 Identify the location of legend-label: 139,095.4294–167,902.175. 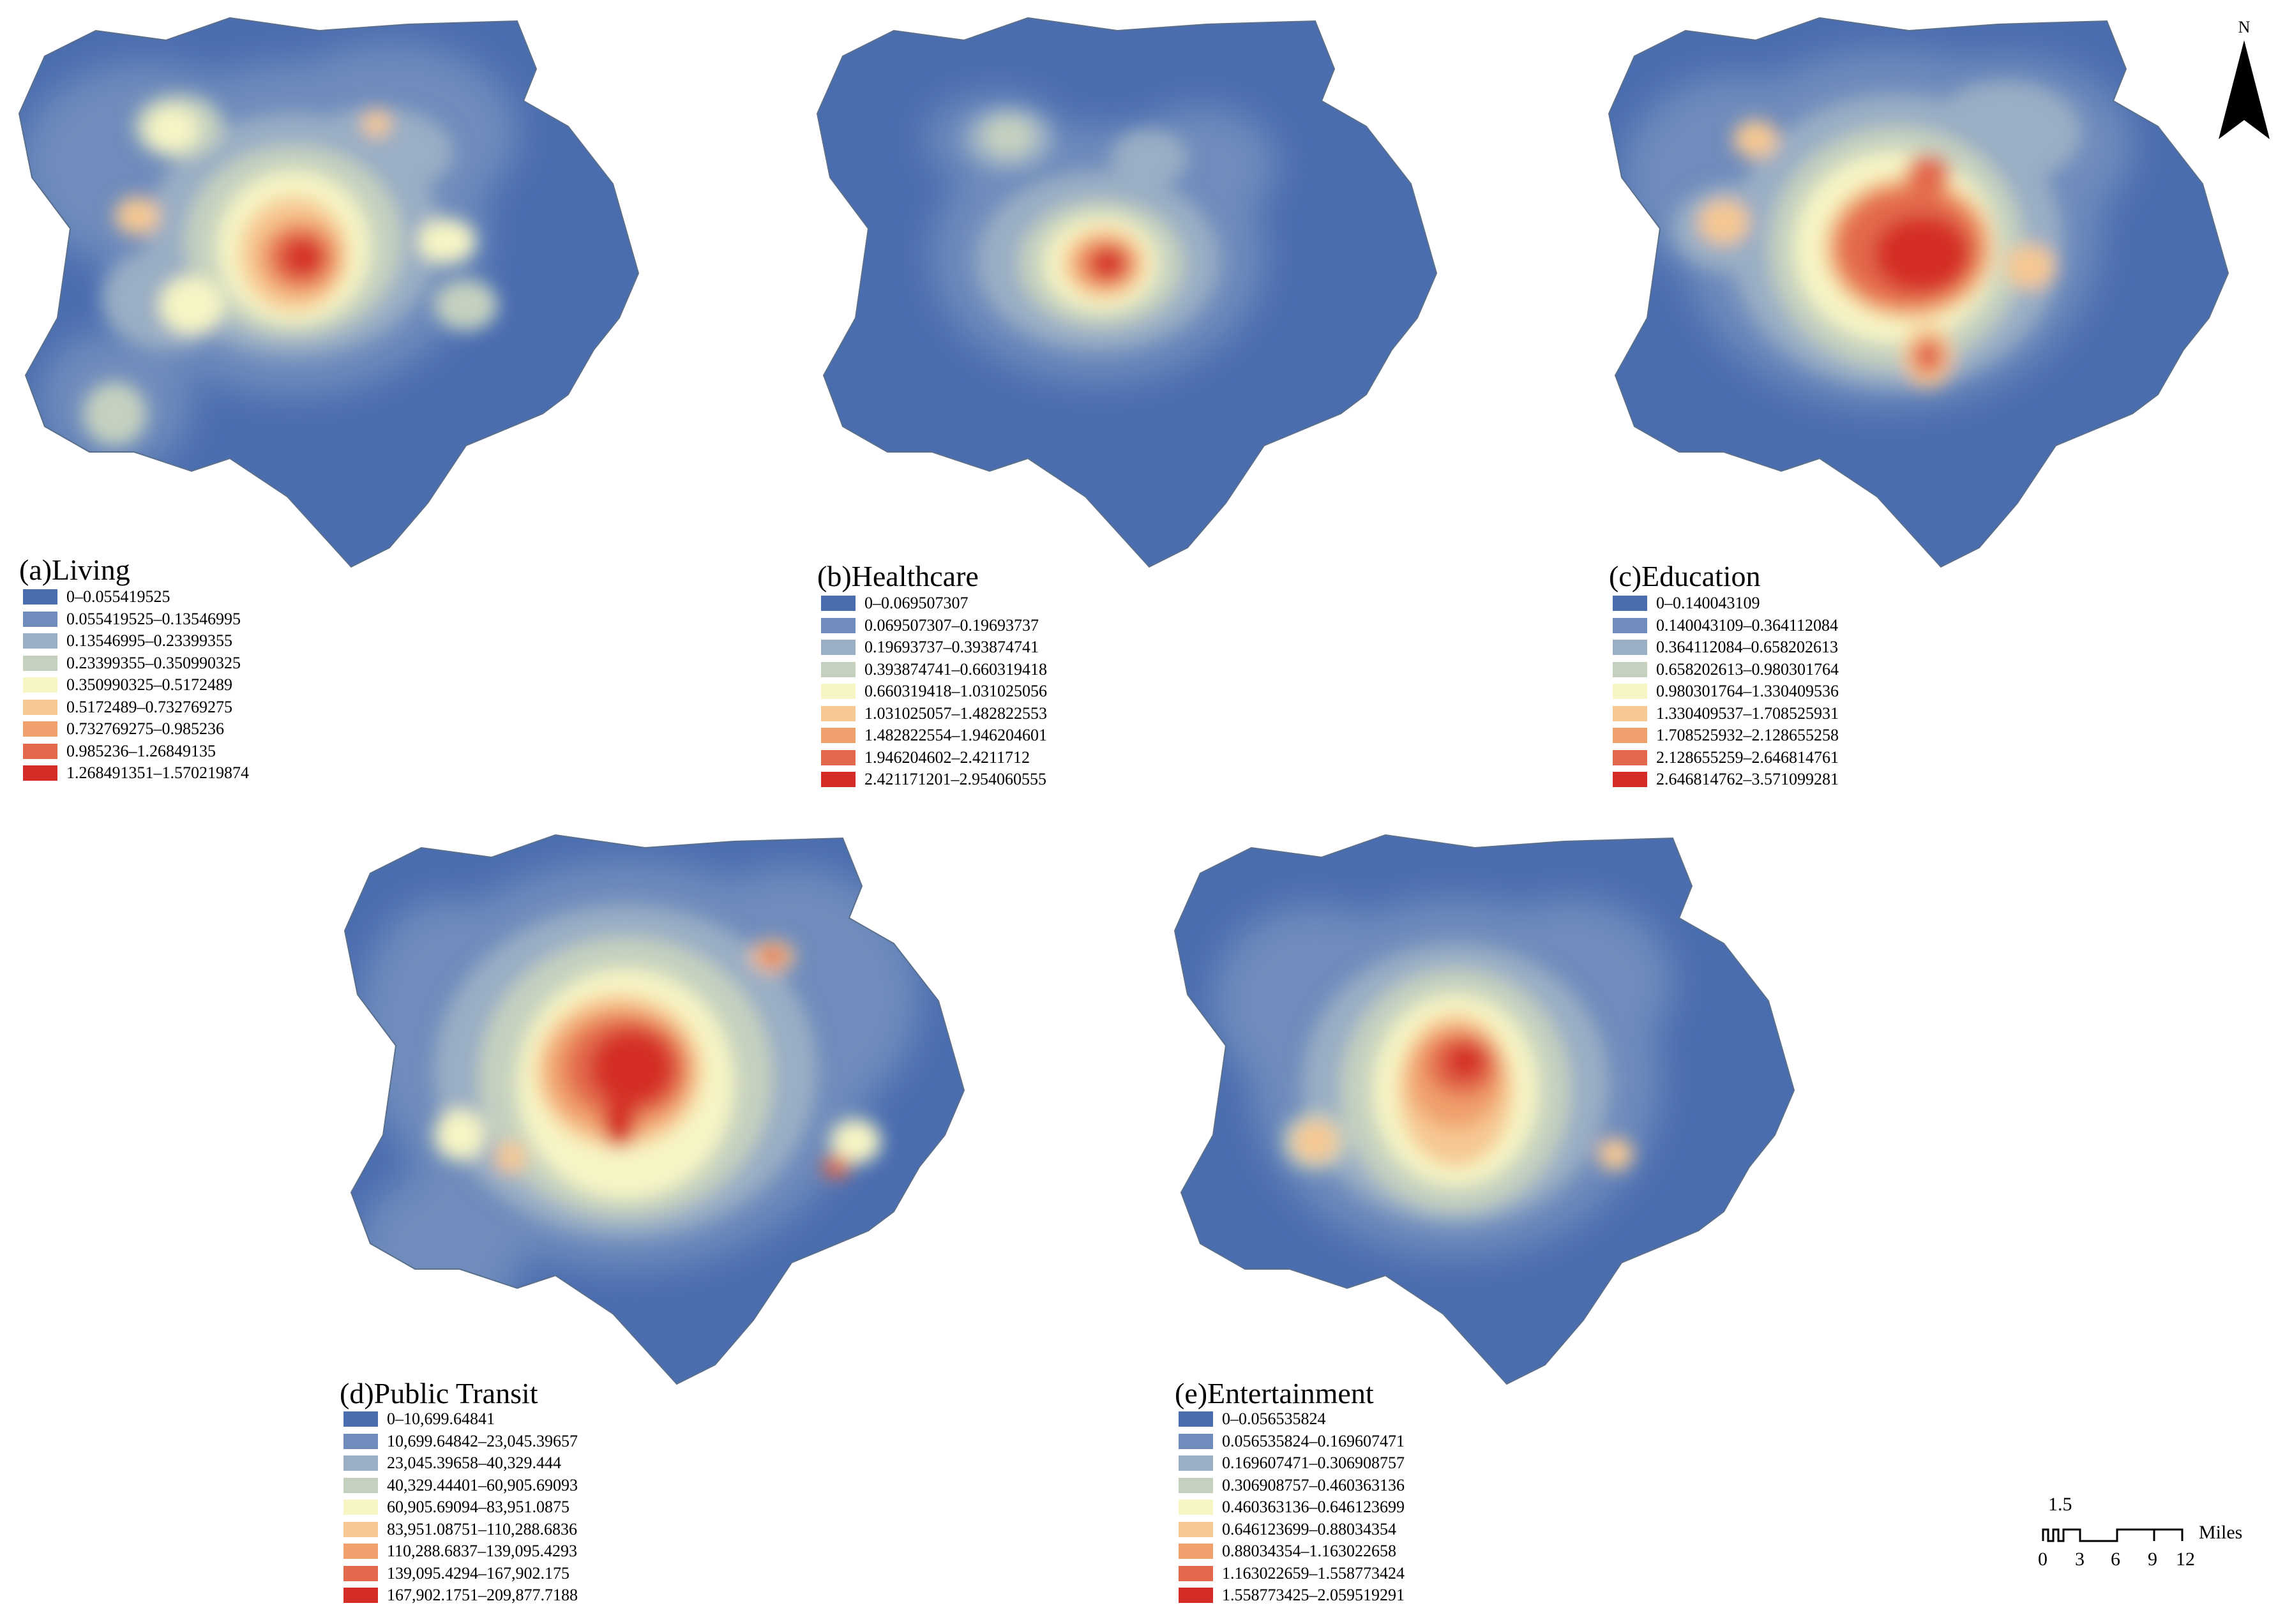
(478, 1573).